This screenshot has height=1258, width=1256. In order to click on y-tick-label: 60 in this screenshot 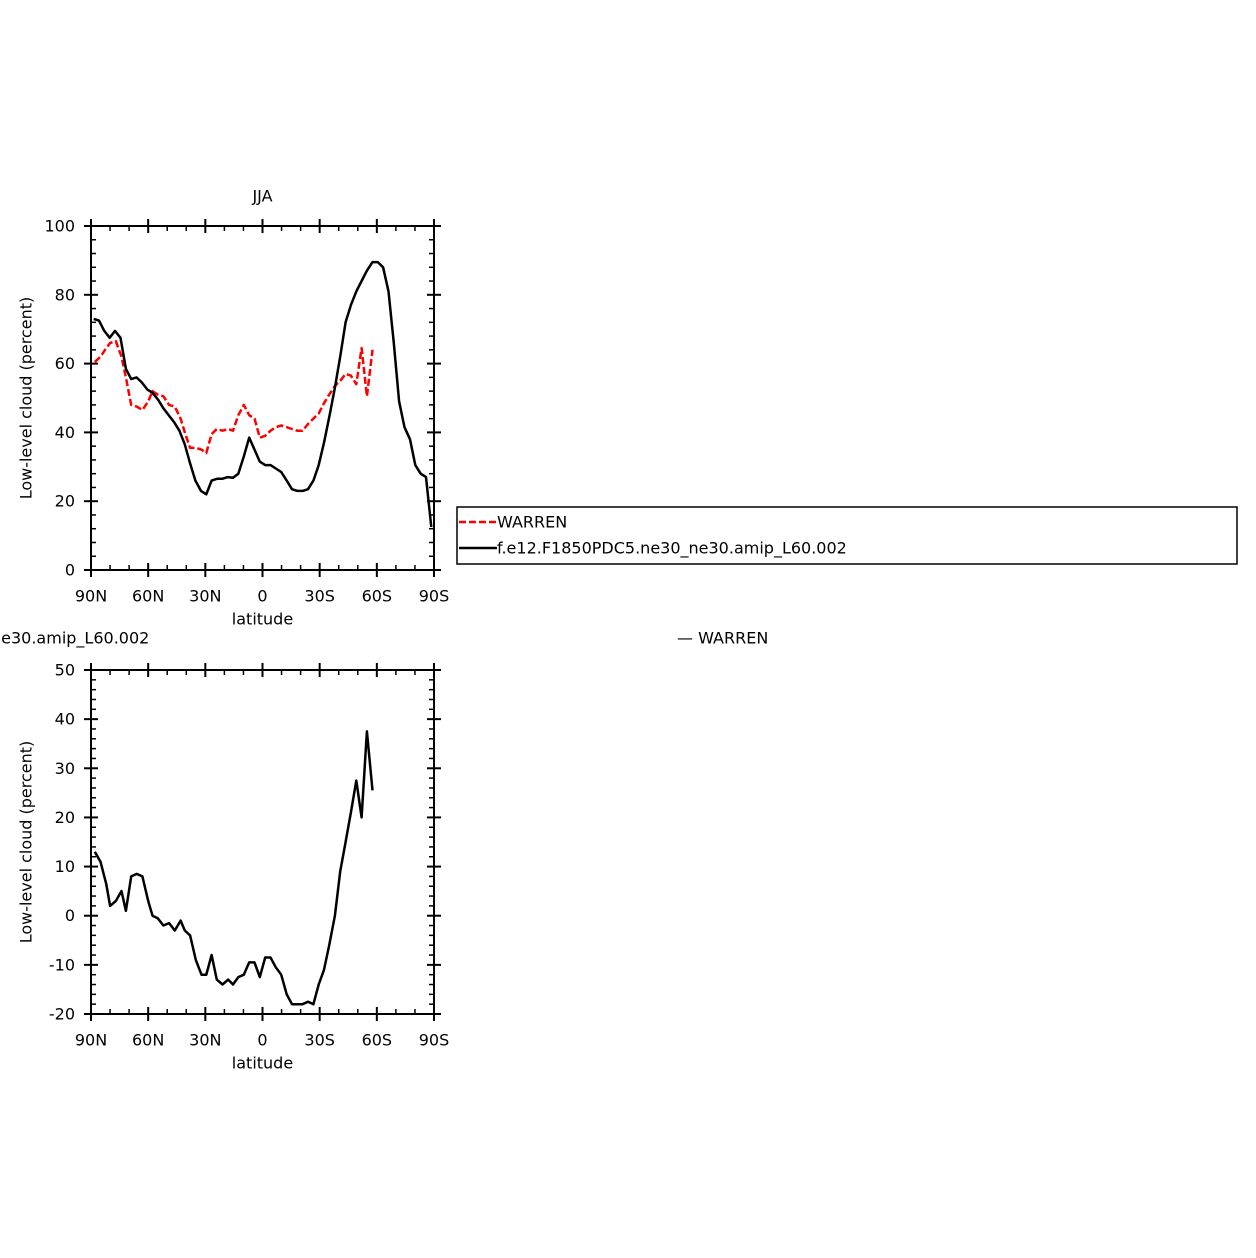, I will do `click(65, 363)`.